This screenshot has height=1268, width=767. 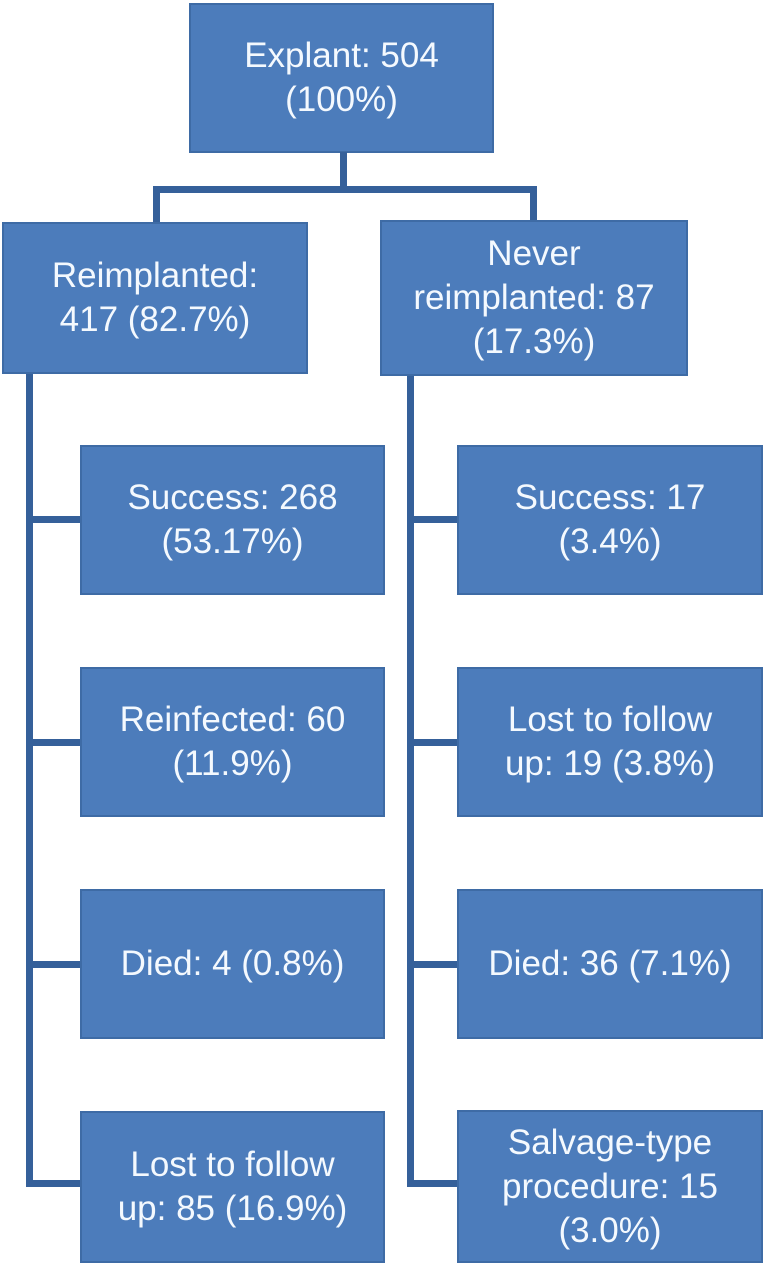 I want to click on connector-right-trunk, so click(x=410, y=781).